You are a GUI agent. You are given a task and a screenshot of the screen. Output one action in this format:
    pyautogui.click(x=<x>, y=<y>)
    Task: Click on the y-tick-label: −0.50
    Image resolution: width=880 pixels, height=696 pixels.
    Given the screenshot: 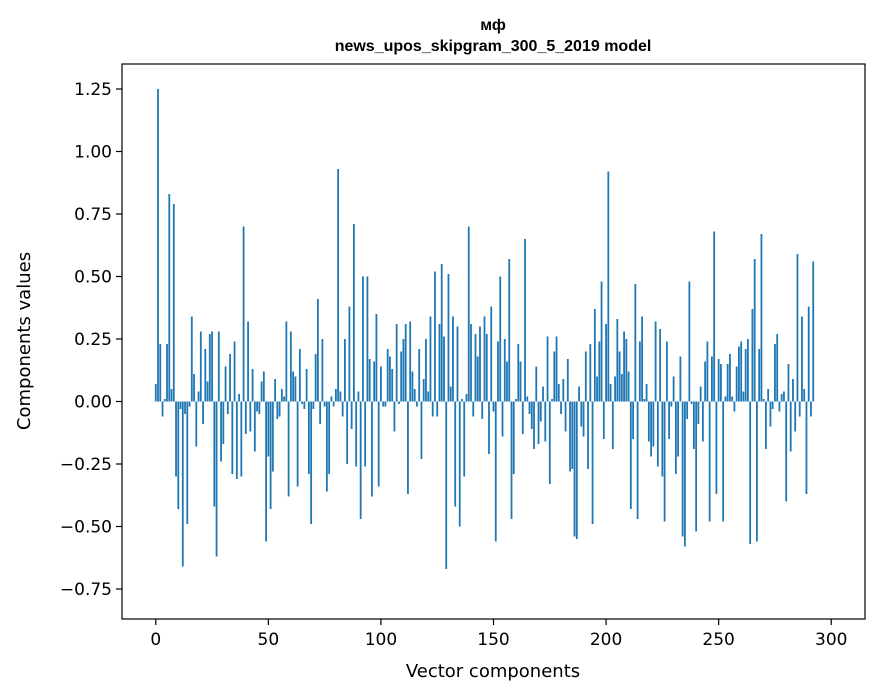 What is the action you would take?
    pyautogui.click(x=86, y=528)
    